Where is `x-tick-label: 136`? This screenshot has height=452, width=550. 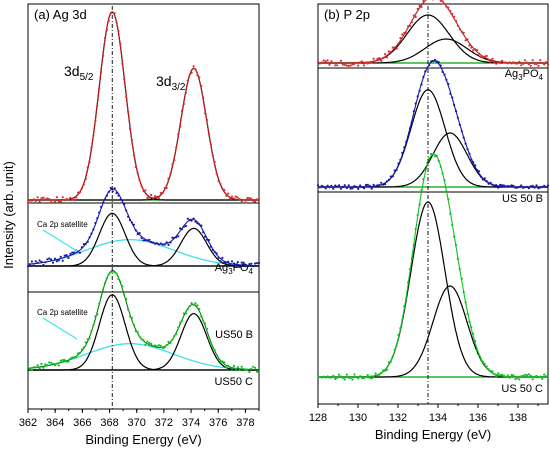 x-tick-label: 136 is located at coordinates (478, 418).